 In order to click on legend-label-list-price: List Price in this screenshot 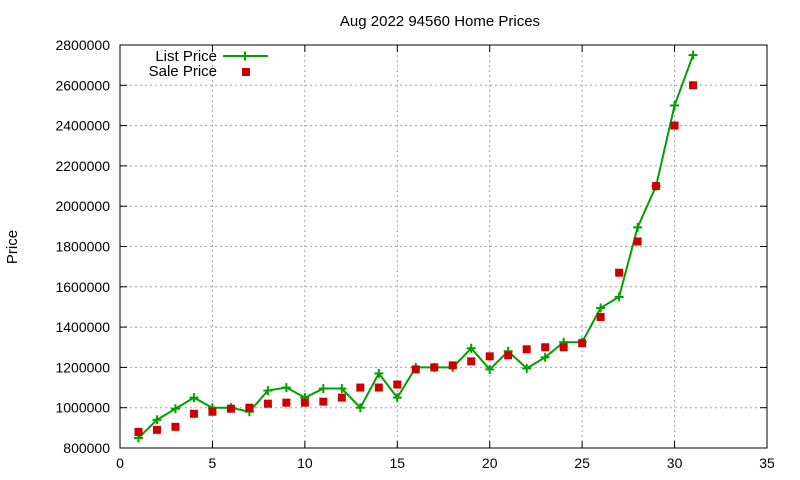, I will do `click(186, 56)`.